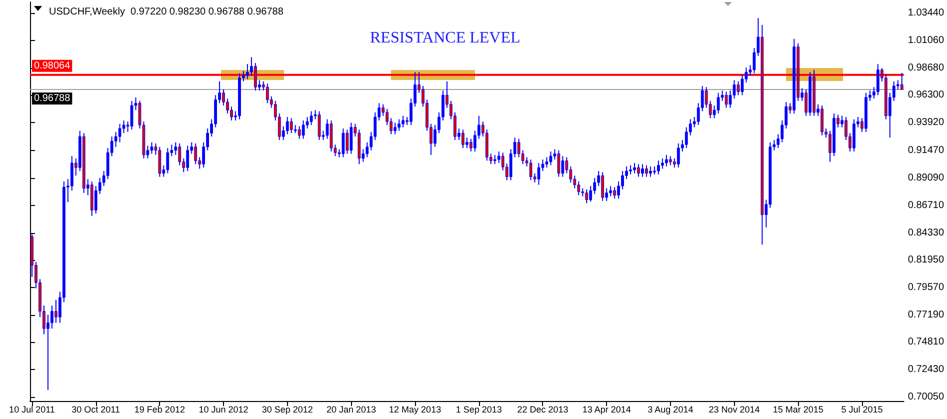 This screenshot has height=419, width=947. I want to click on x-tick-label: 10 Jun 2012, so click(223, 409).